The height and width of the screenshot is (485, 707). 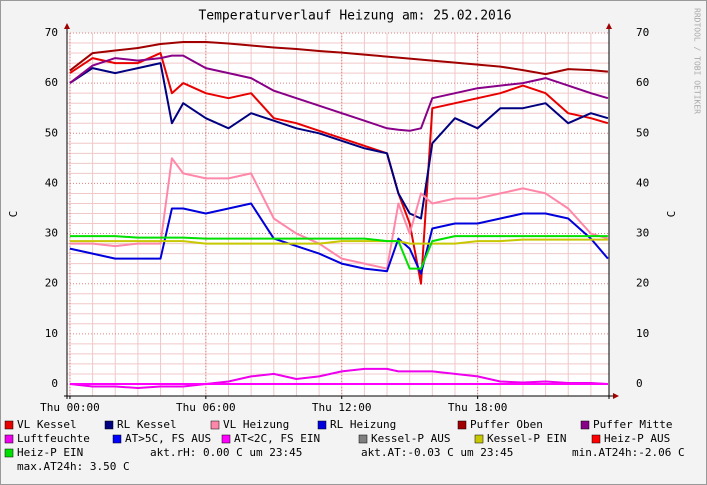 What do you see at coordinates (54, 383) in the screenshot?
I see `y-tick-label: 0` at bounding box center [54, 383].